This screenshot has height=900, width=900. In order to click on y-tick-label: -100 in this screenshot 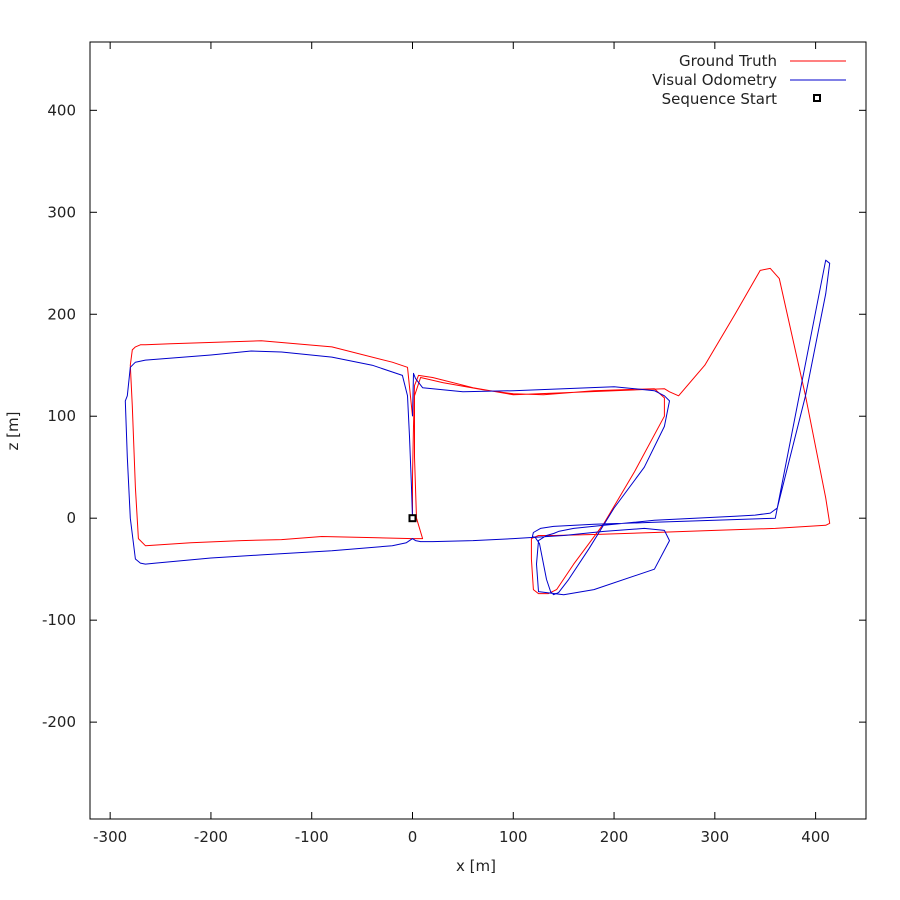, I will do `click(59, 620)`.